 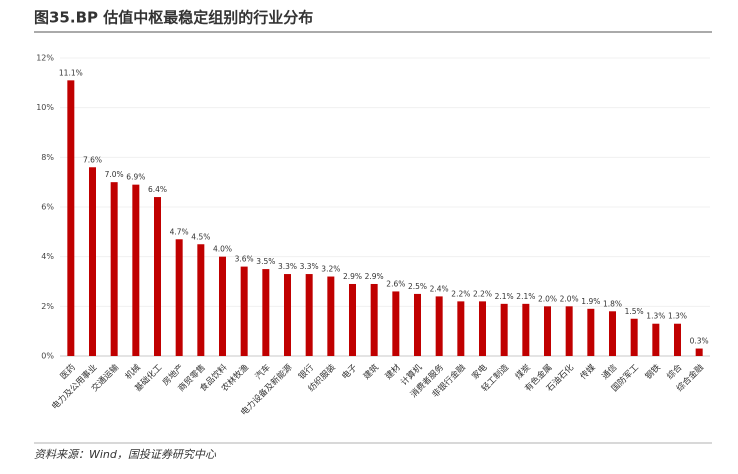 I want to click on value-label: 7.0%, so click(x=114, y=174).